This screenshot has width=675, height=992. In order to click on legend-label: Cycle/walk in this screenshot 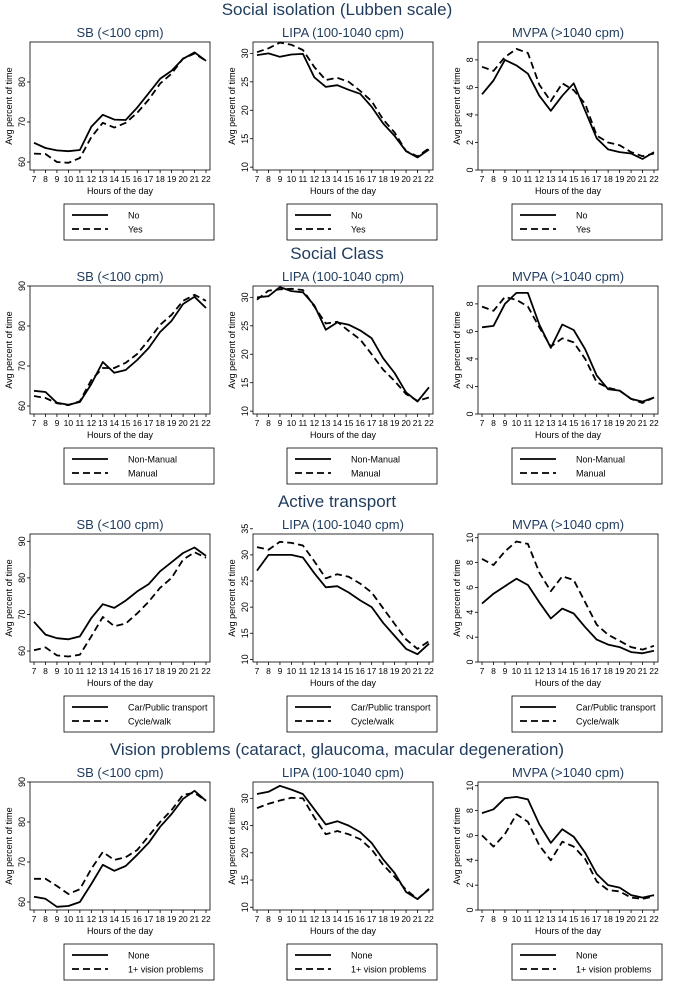, I will do `click(598, 722)`.